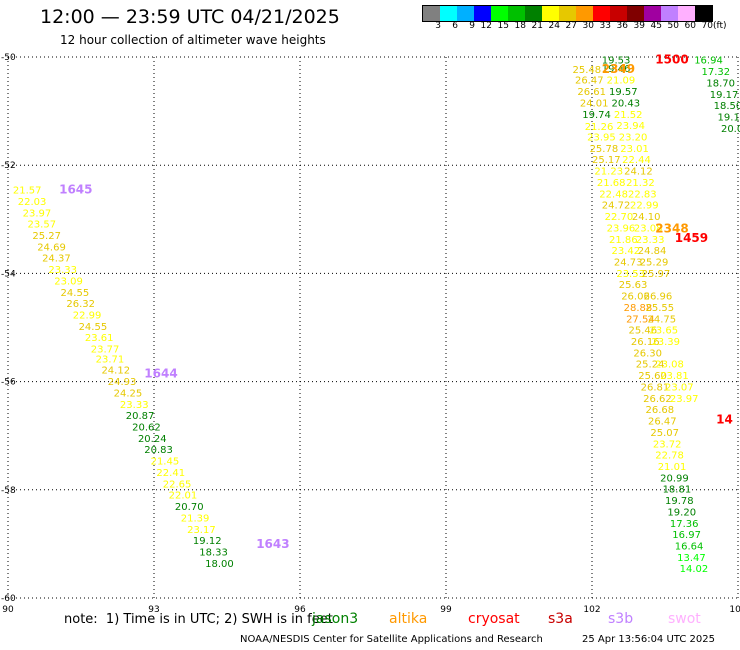 The width and height of the screenshot is (740, 650). What do you see at coordinates (591, 92) in the screenshot?
I see `wave-height-value: 26.61` at bounding box center [591, 92].